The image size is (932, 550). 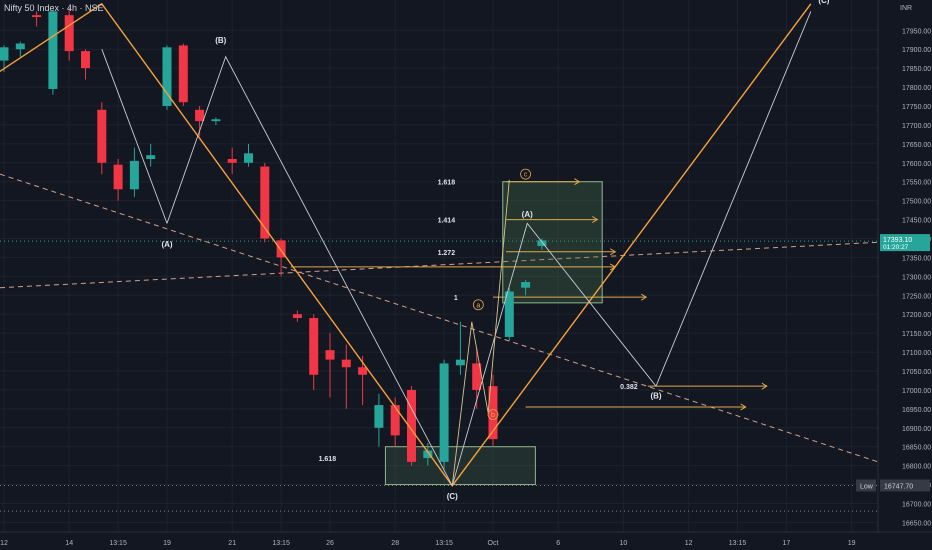 What do you see at coordinates (629, 387) in the screenshot?
I see `fib-level-label: 0.382` at bounding box center [629, 387].